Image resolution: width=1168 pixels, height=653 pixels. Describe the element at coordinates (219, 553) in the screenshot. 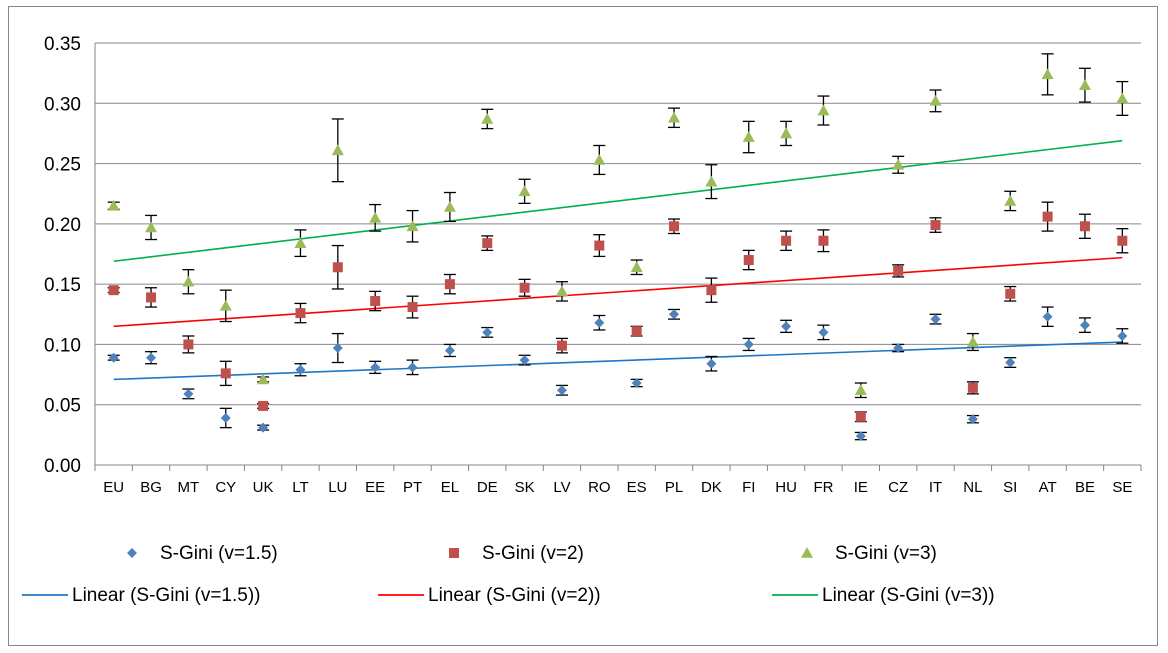

I see `legend-label: S-Gini (v=1.5)` at that location.